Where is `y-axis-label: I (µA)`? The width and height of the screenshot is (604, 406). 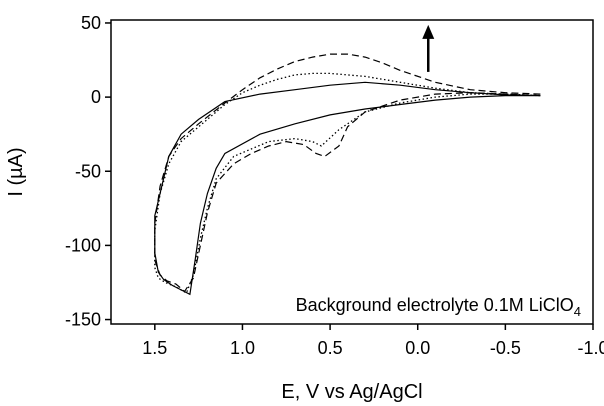
y-axis-label: I (µA) is located at coordinates (16, 171).